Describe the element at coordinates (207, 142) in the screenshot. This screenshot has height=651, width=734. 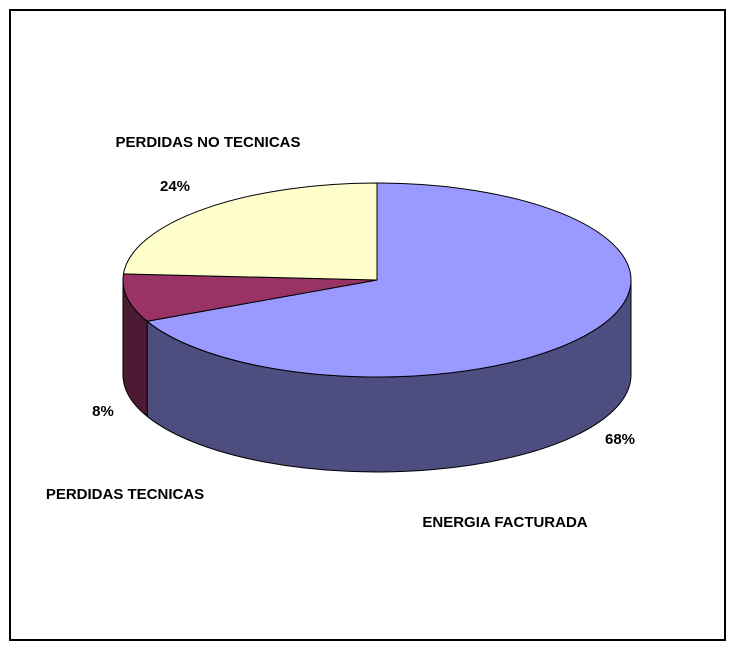
I see `category-label: PERDIDAS NO TECNICAS` at that location.